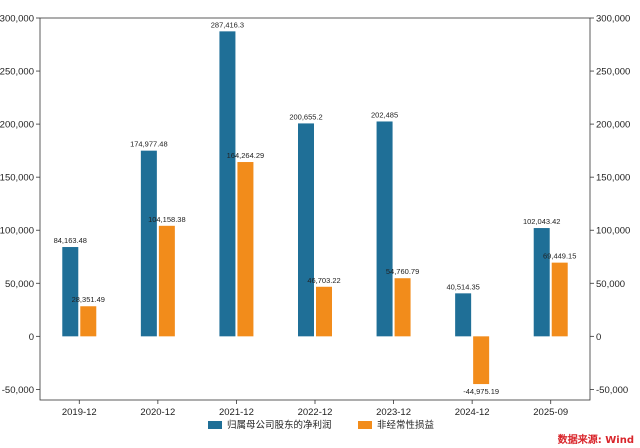 This screenshot has width=640, height=448. I want to click on y-tick-label-left: -50,000, so click(18, 390).